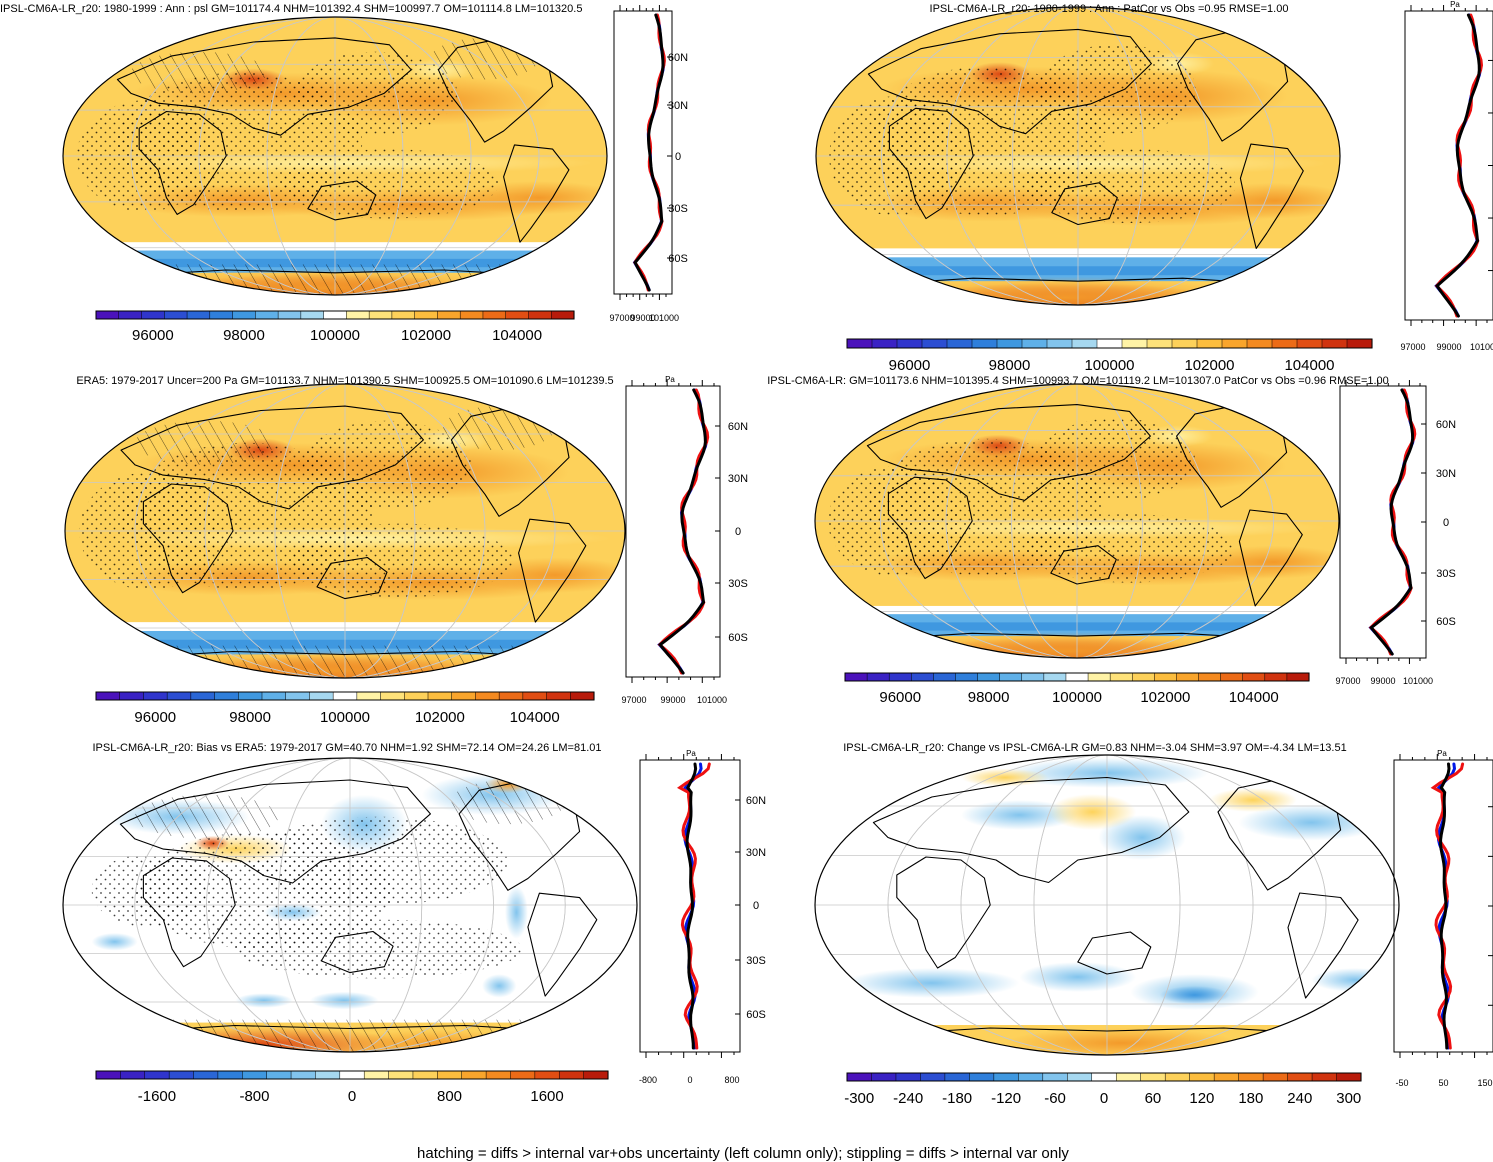 The image size is (1493, 1162). What do you see at coordinates (1446, 176) in the screenshot?
I see `zonal-mean-profile: 97000 99000 101000 Pa` at bounding box center [1446, 176].